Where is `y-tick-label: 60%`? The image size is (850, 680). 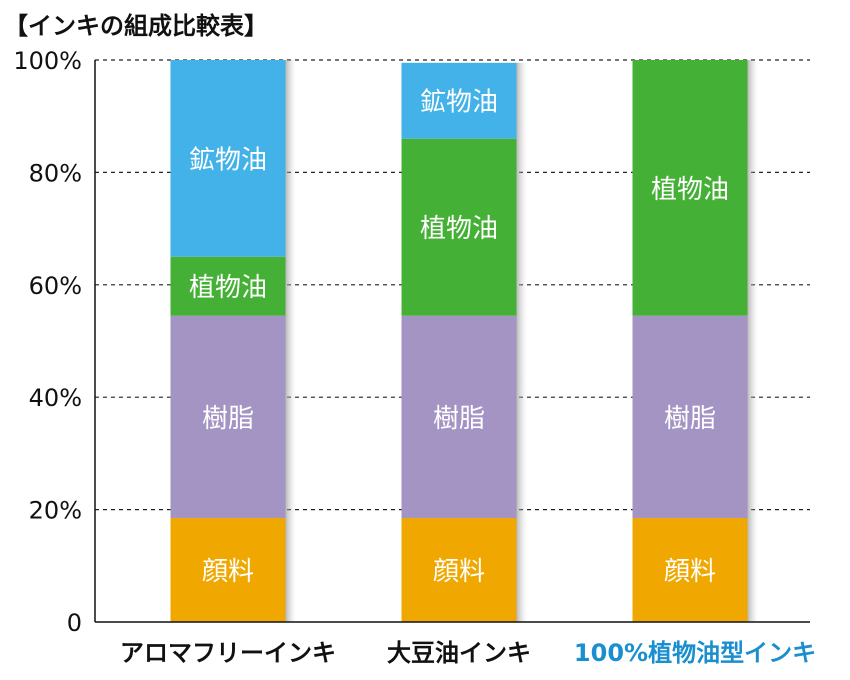
y-tick-label: 60% is located at coordinates (55, 286).